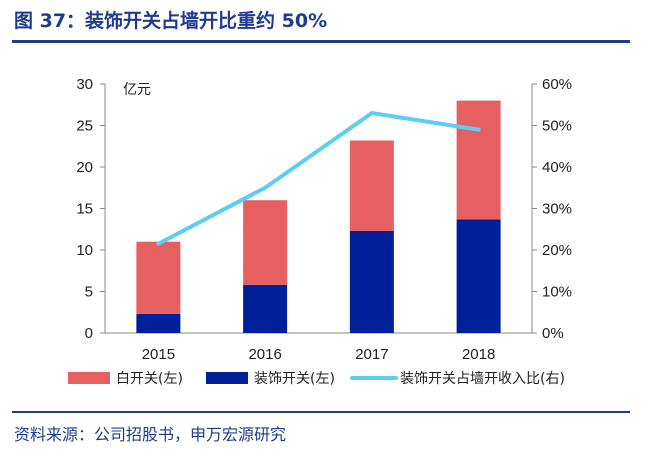 This screenshot has height=453, width=651. I want to click on legend-decor-switch-label: 装饰开关(左), so click(294, 379).